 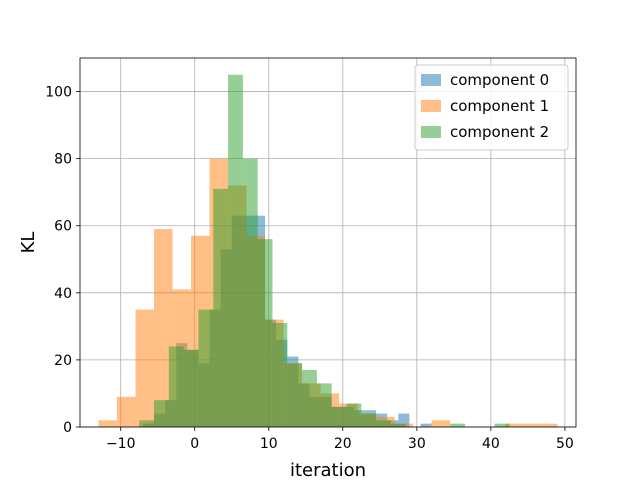 What do you see at coordinates (194, 444) in the screenshot?
I see `x-tick-label: 0` at bounding box center [194, 444].